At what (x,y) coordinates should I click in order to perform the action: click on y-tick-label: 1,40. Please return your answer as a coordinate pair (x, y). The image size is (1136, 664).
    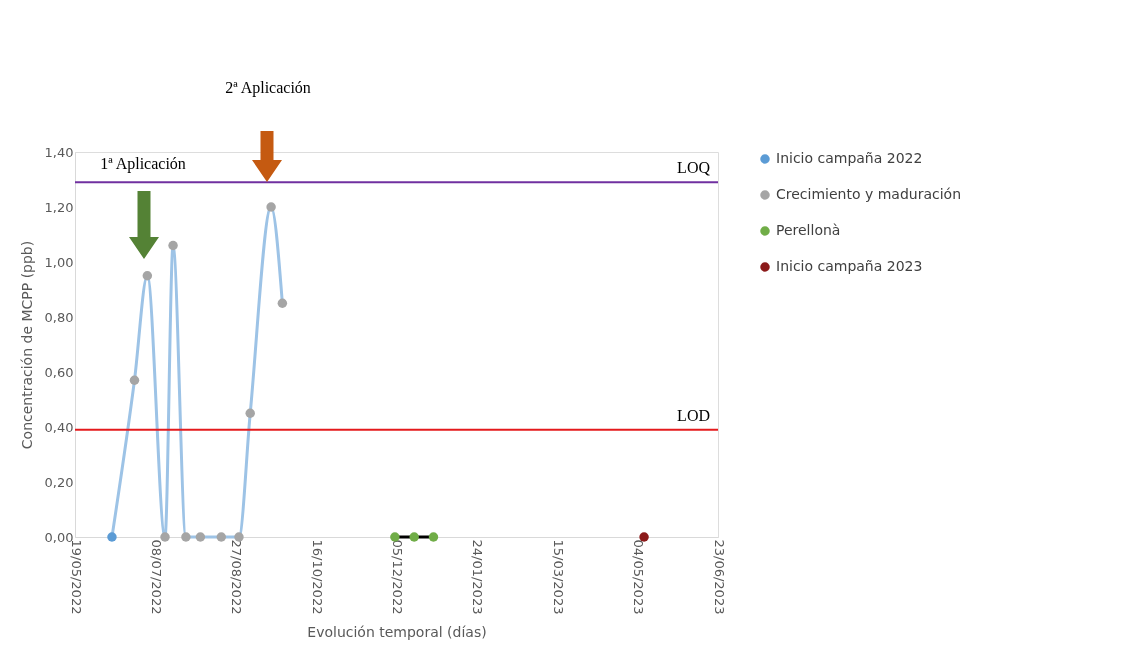
    Looking at the image, I should click on (59, 152).